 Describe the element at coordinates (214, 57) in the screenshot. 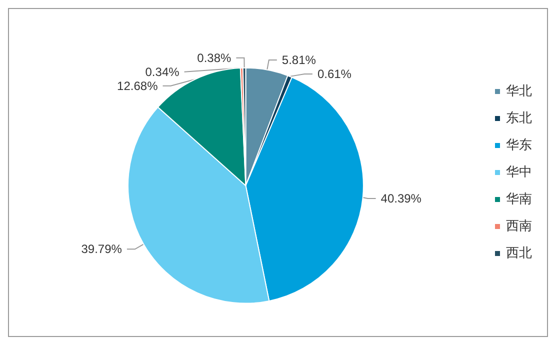

I see `data-label: 0.38%` at that location.